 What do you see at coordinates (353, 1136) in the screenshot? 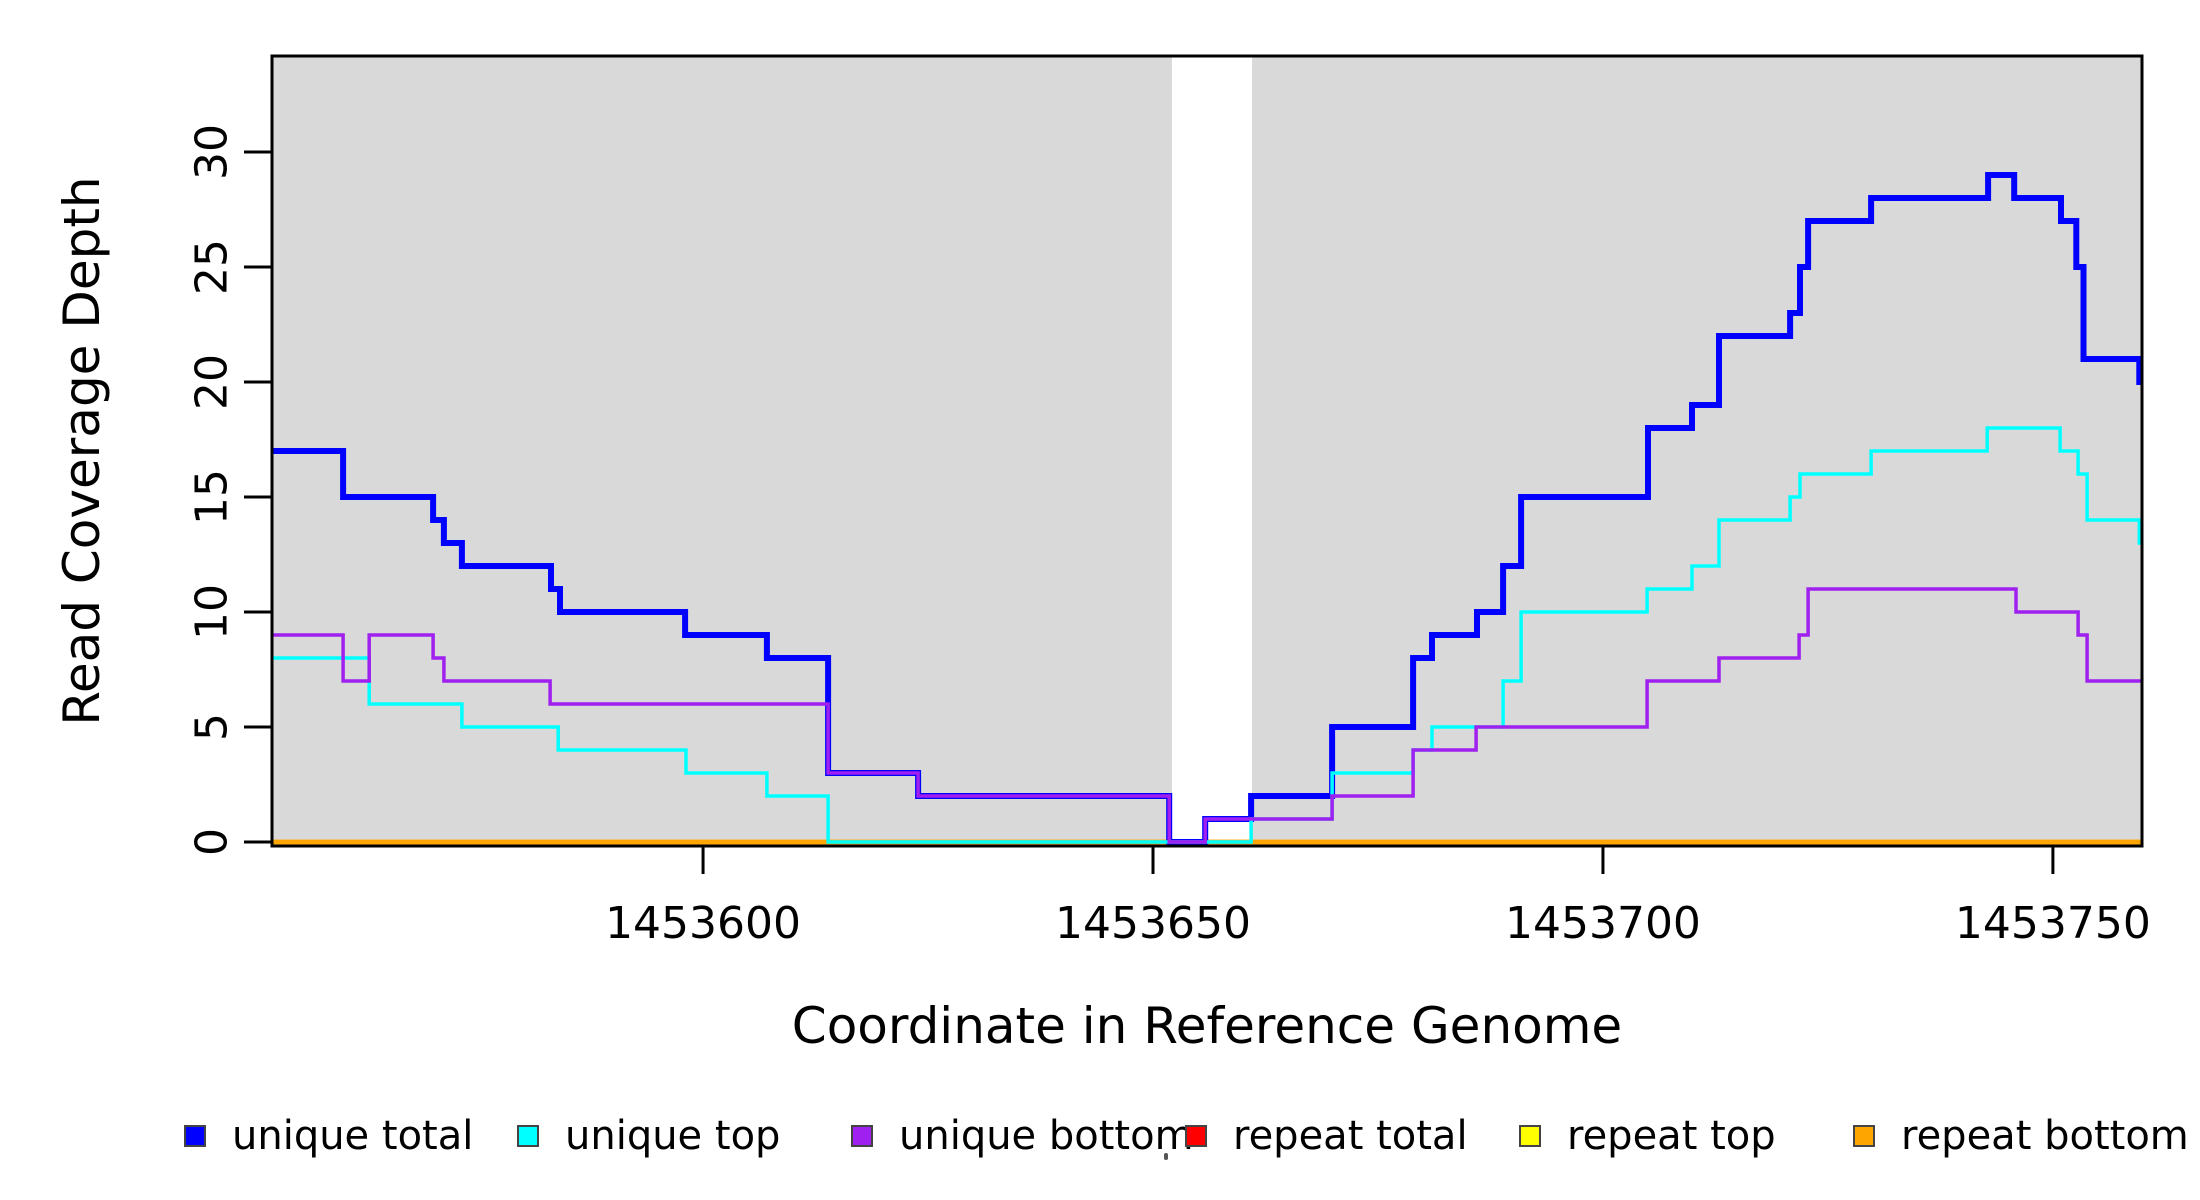
I see `legend-label: unique total` at bounding box center [353, 1136].